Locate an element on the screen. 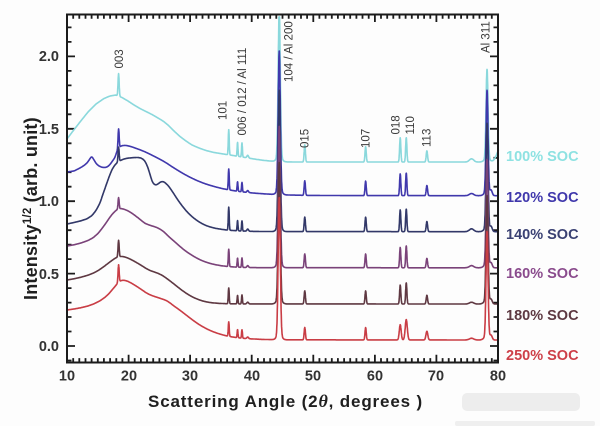  svg-text: 110 is located at coordinates (411, 125).